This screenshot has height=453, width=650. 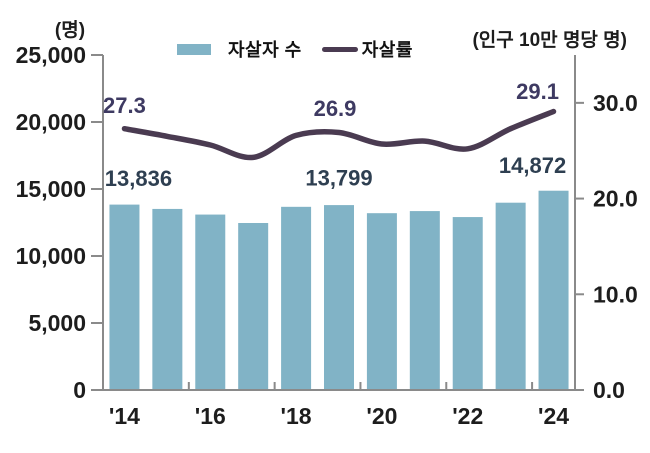 What do you see at coordinates (57, 323) in the screenshot?
I see `left-axis-tick-label: 5,000` at bounding box center [57, 323].